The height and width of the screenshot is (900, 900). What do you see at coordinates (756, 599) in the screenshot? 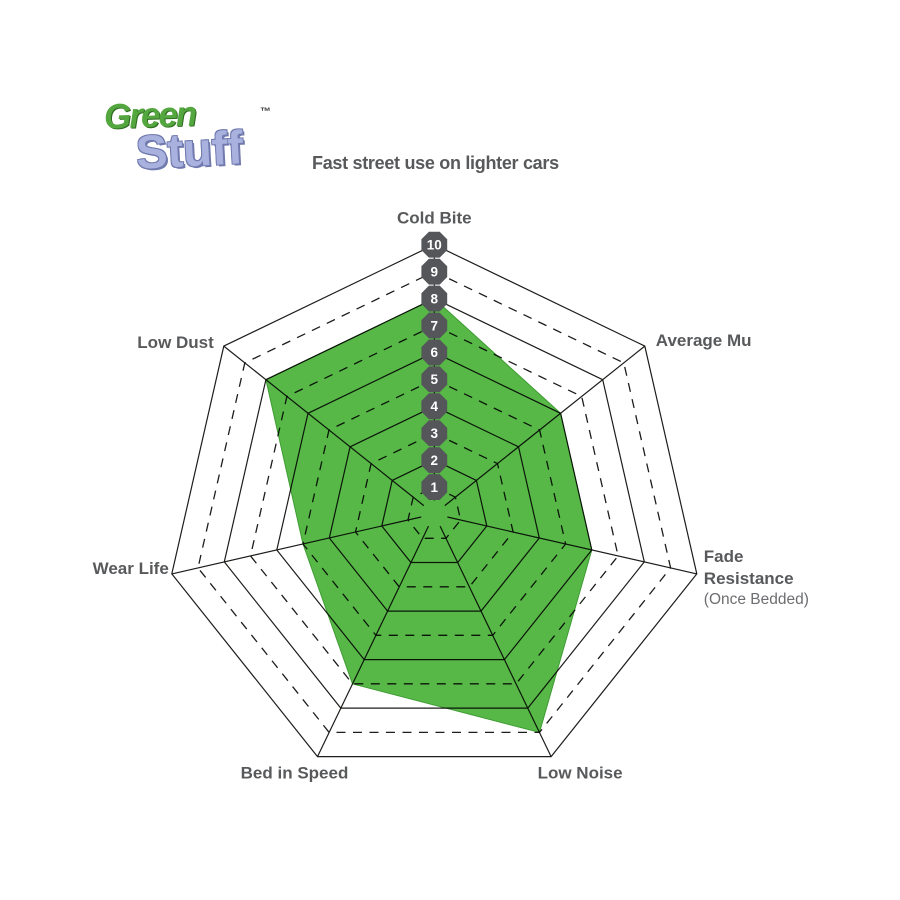
I see `axis-sublabel-fade-resistance: (Once Bedded)` at bounding box center [756, 599].